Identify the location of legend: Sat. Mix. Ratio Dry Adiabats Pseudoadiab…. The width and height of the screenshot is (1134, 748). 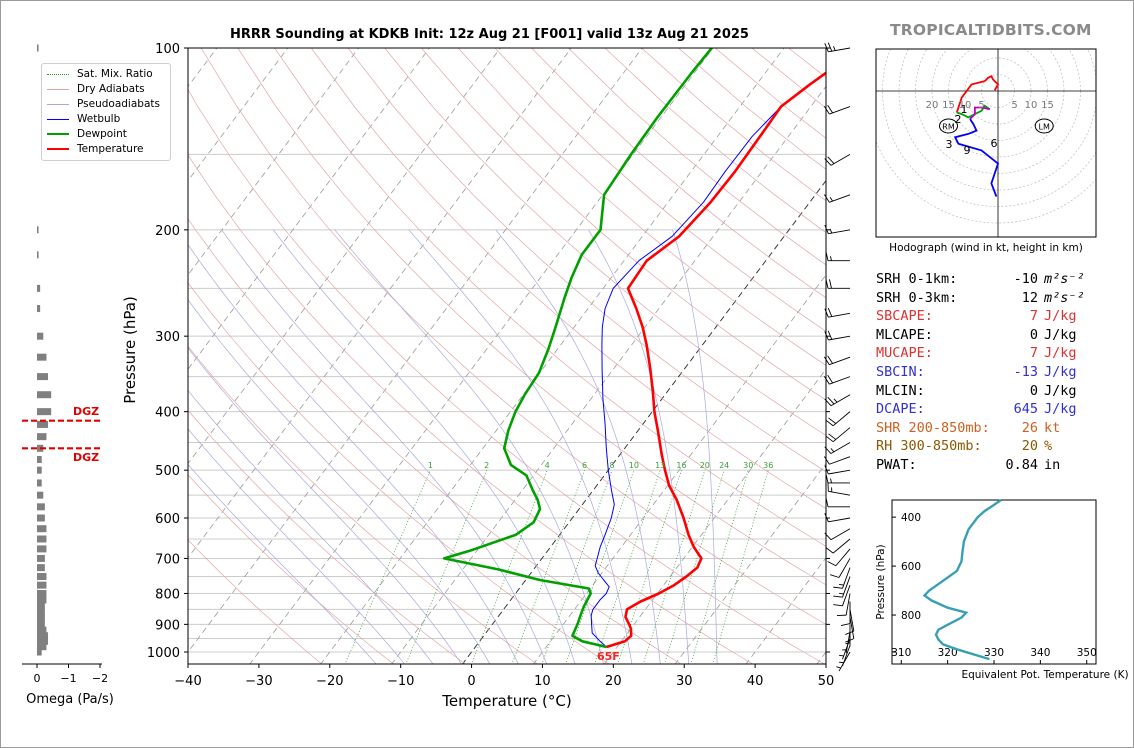
(106, 112).